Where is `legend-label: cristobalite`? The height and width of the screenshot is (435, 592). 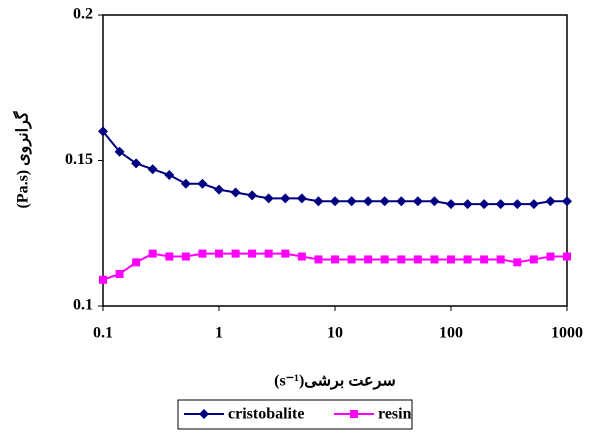 legend-label: cristobalite is located at coordinates (266, 414).